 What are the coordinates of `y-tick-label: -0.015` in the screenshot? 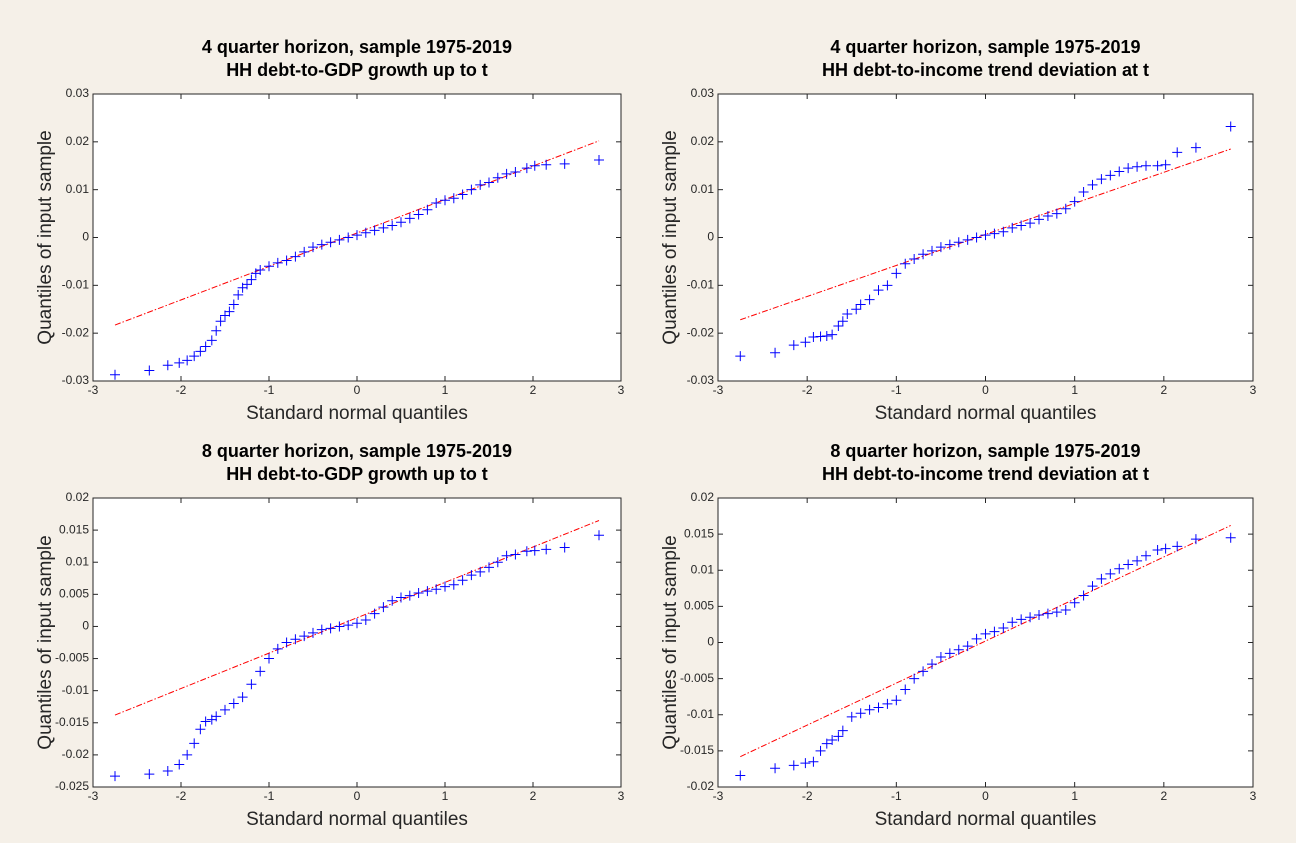 It's located at (697, 750).